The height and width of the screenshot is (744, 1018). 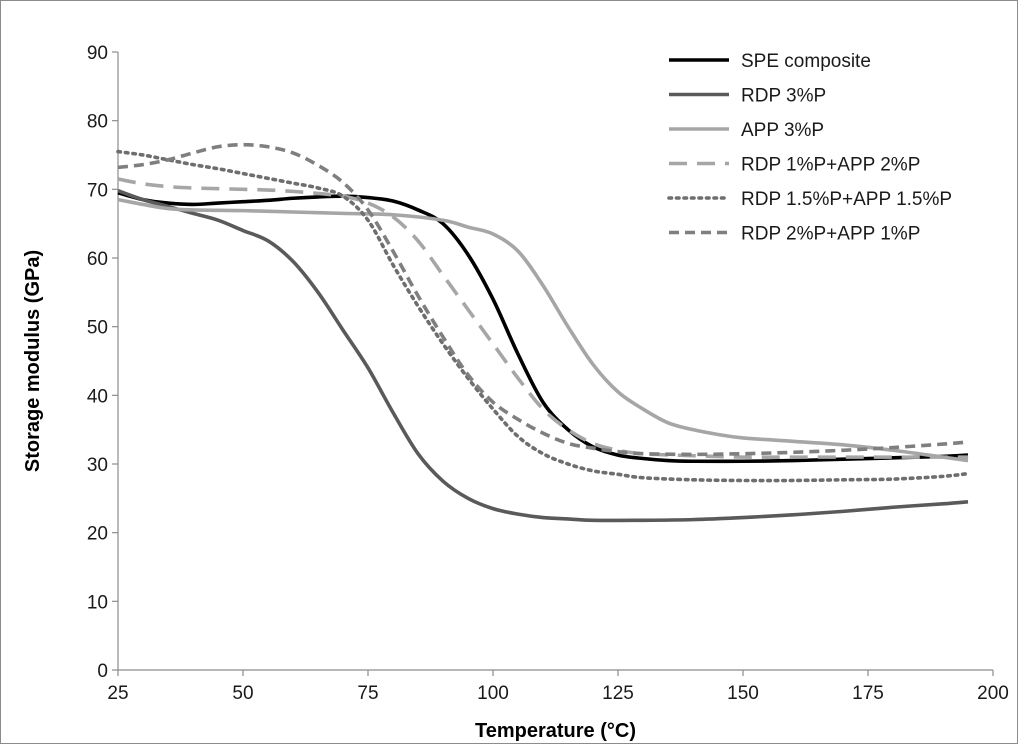 What do you see at coordinates (33, 361) in the screenshot?
I see `y-axis-title: Storage modulus (GPa)` at bounding box center [33, 361].